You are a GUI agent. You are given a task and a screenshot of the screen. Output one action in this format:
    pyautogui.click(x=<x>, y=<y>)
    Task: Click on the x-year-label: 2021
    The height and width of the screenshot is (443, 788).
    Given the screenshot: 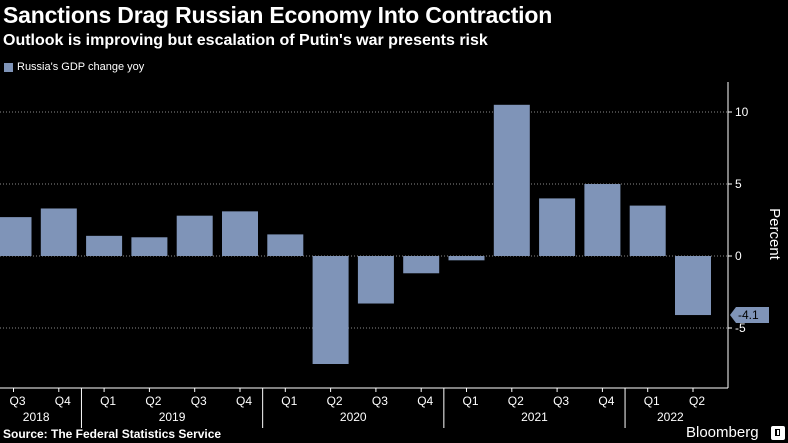 What is the action you would take?
    pyautogui.click(x=534, y=417)
    